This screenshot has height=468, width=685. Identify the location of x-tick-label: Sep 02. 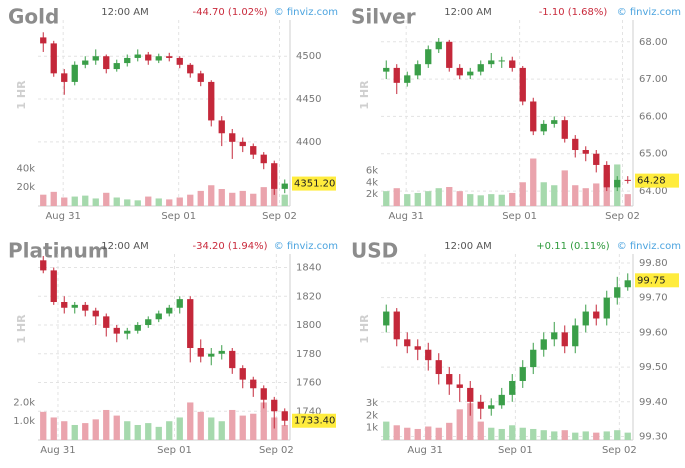
(276, 450).